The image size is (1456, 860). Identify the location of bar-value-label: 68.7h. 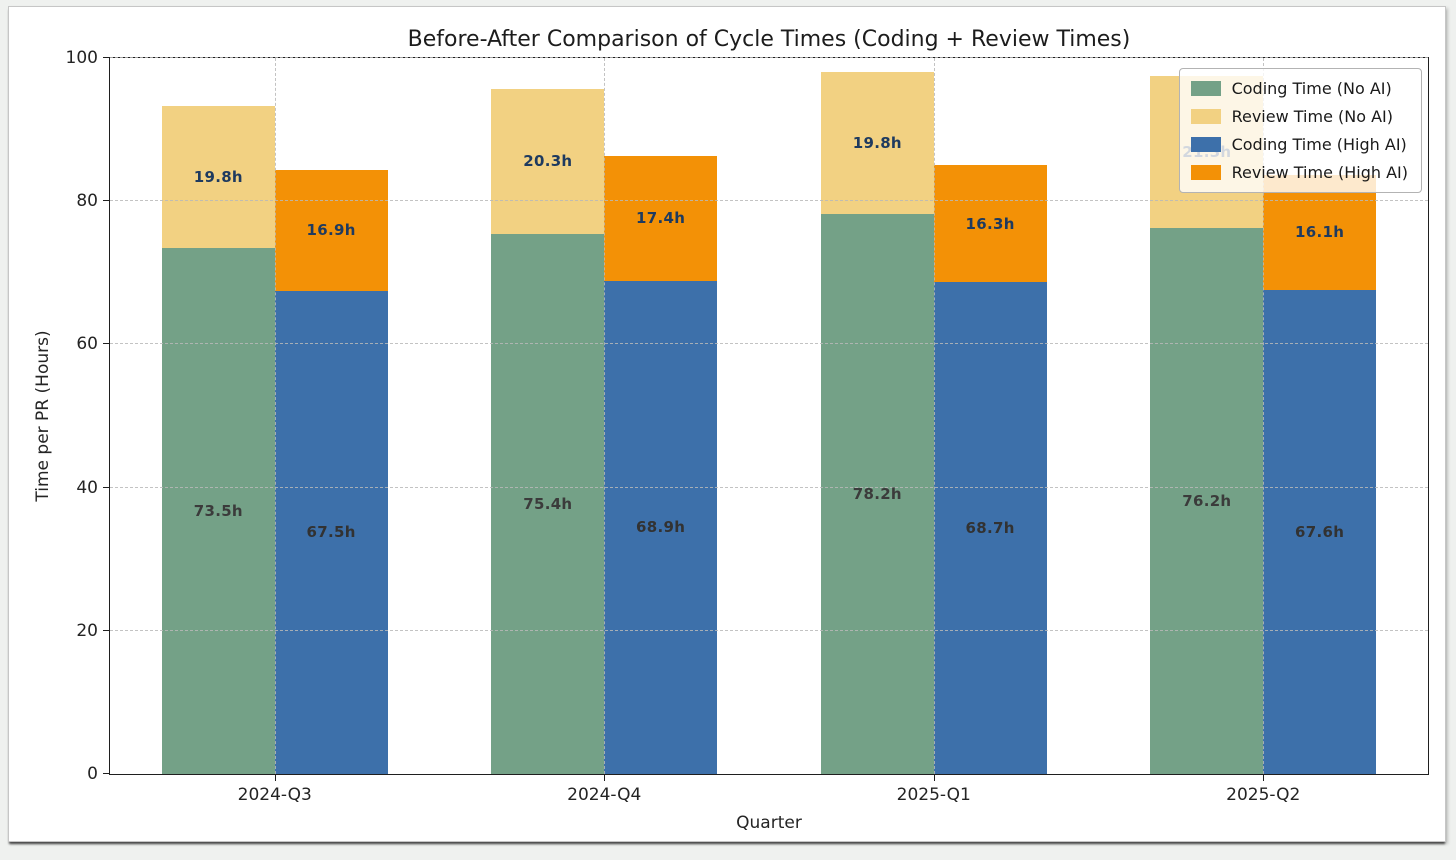
(990, 528).